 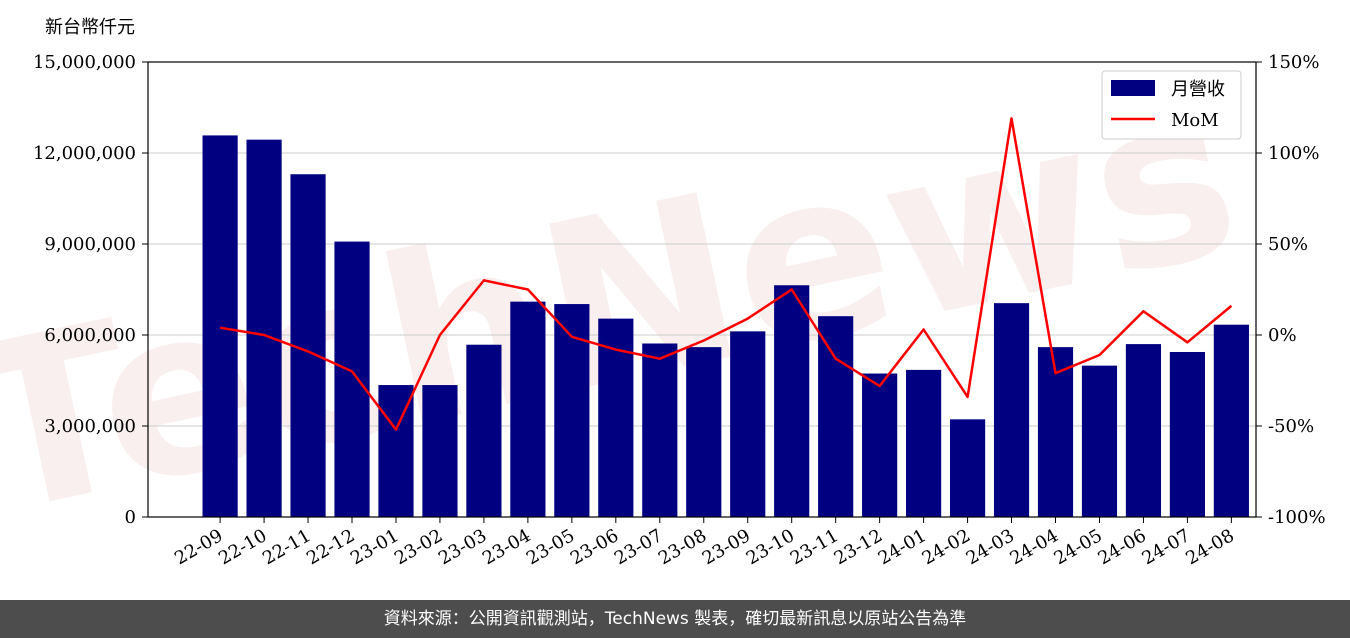 I want to click on x-tick-label: 23-05, so click(x=550, y=547).